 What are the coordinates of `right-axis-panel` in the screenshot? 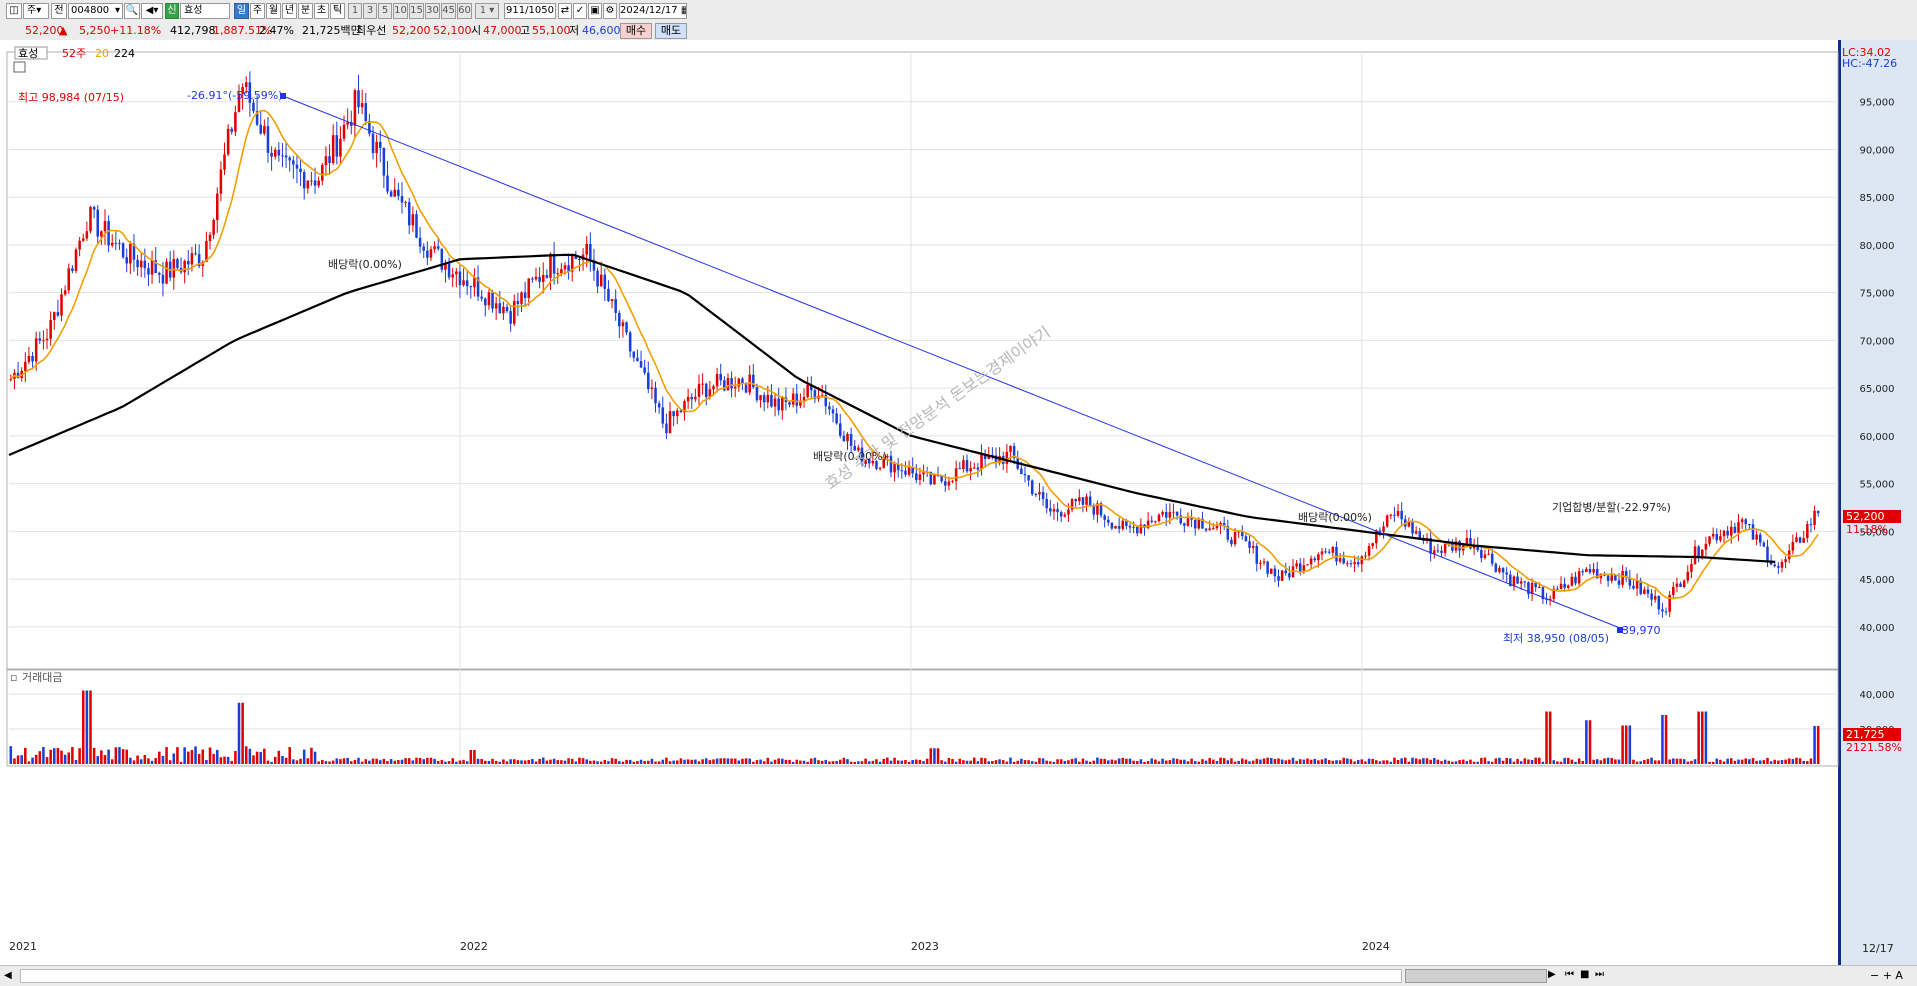 It's located at (1877, 502).